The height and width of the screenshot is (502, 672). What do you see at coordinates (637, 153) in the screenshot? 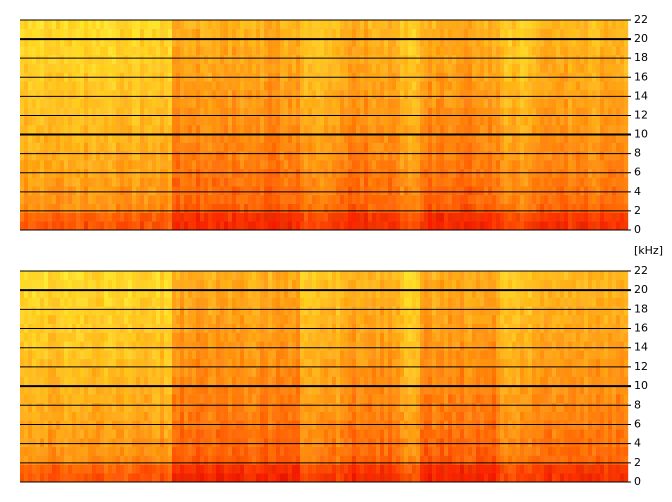
I see `y-tick-label: 8` at bounding box center [637, 153].